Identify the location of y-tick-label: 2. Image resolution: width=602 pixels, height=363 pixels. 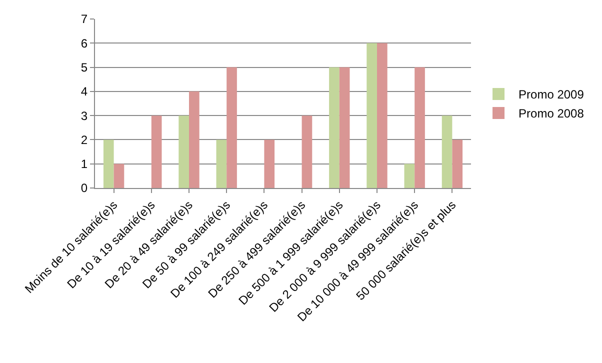
(84, 139).